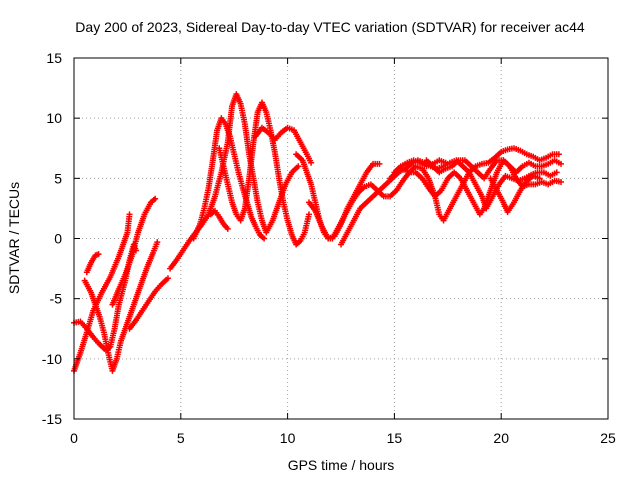 Image resolution: width=640 pixels, height=480 pixels. Describe the element at coordinates (181, 438) in the screenshot. I see `x-tick-label: 5` at that location.